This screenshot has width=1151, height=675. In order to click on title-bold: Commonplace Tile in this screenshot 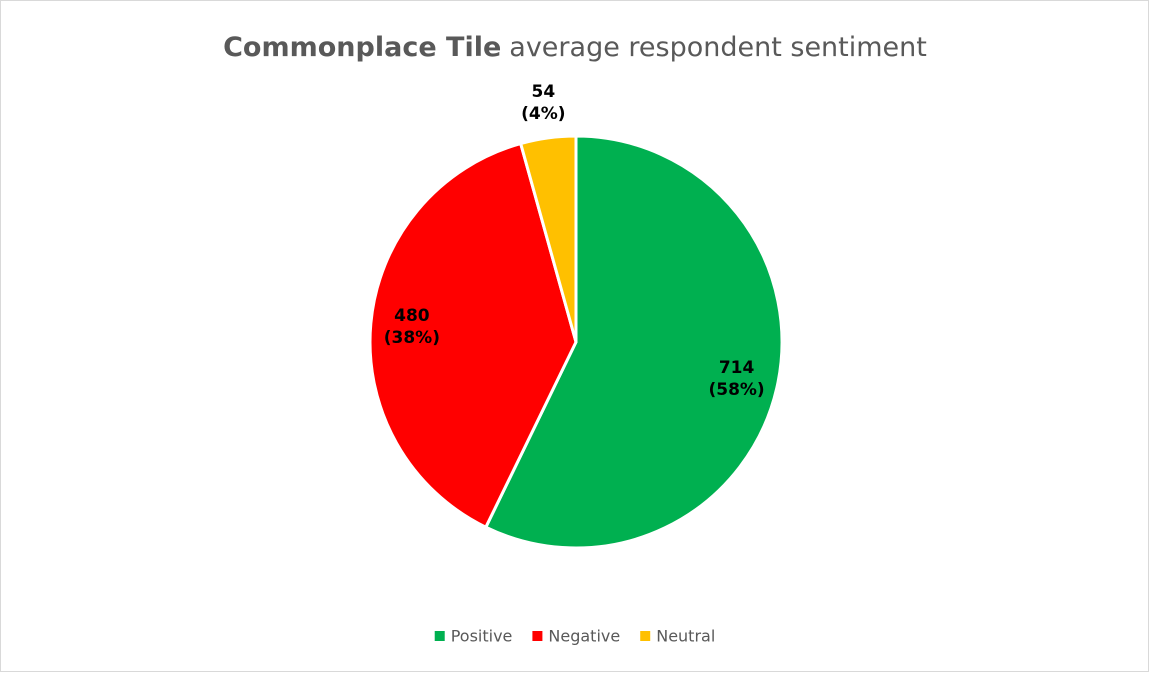, I will do `click(362, 47)`.